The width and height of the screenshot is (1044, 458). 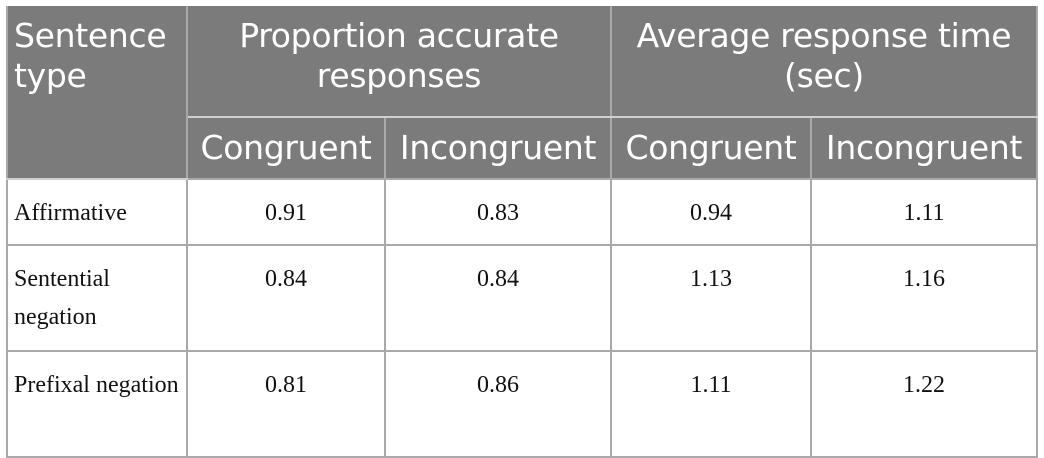 I want to click on response-time-group-header: Average response time (sec), so click(x=824, y=62).